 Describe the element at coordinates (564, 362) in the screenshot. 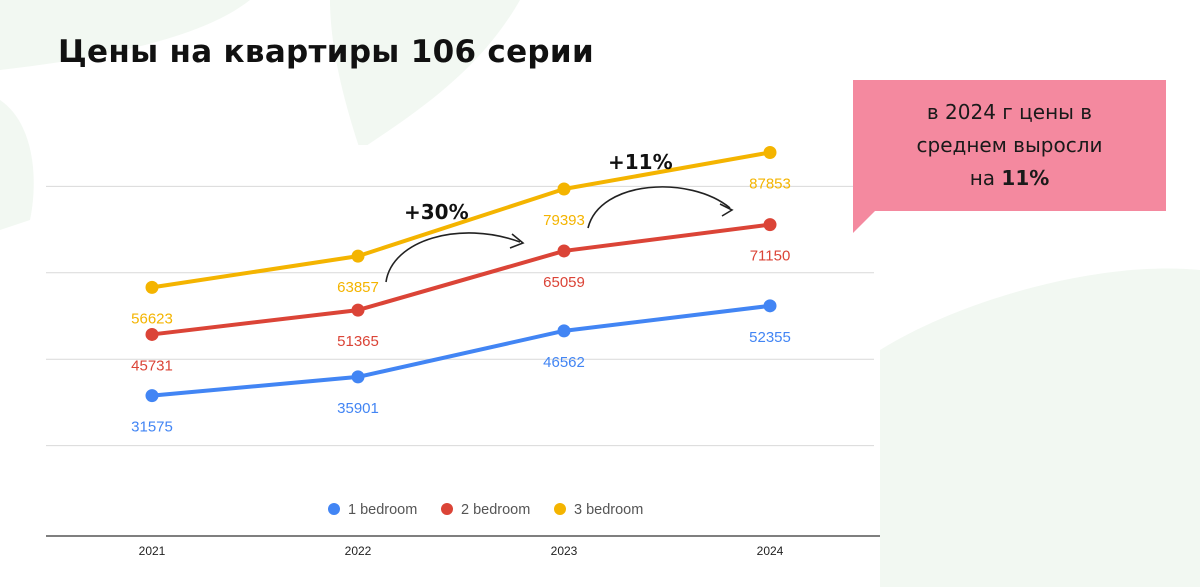

I see `data-label: 46562` at that location.